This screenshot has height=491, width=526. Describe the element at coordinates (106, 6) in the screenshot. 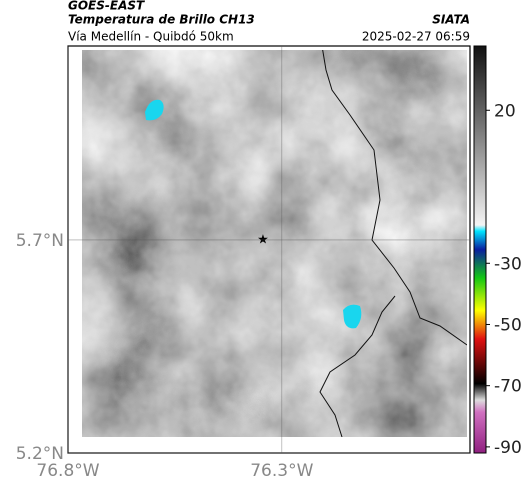

I see `title: GOES-EAST` at that location.